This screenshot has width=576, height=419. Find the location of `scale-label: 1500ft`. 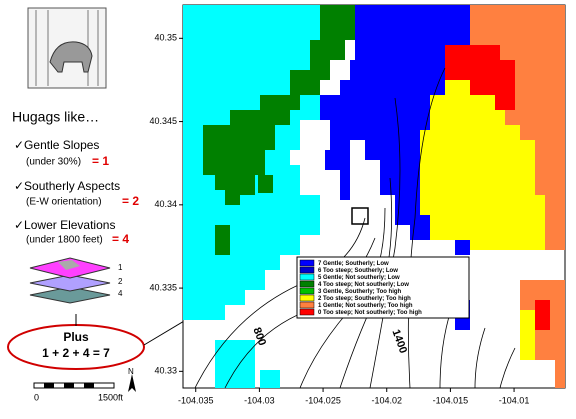

scale-label: 1500ft is located at coordinates (111, 397).